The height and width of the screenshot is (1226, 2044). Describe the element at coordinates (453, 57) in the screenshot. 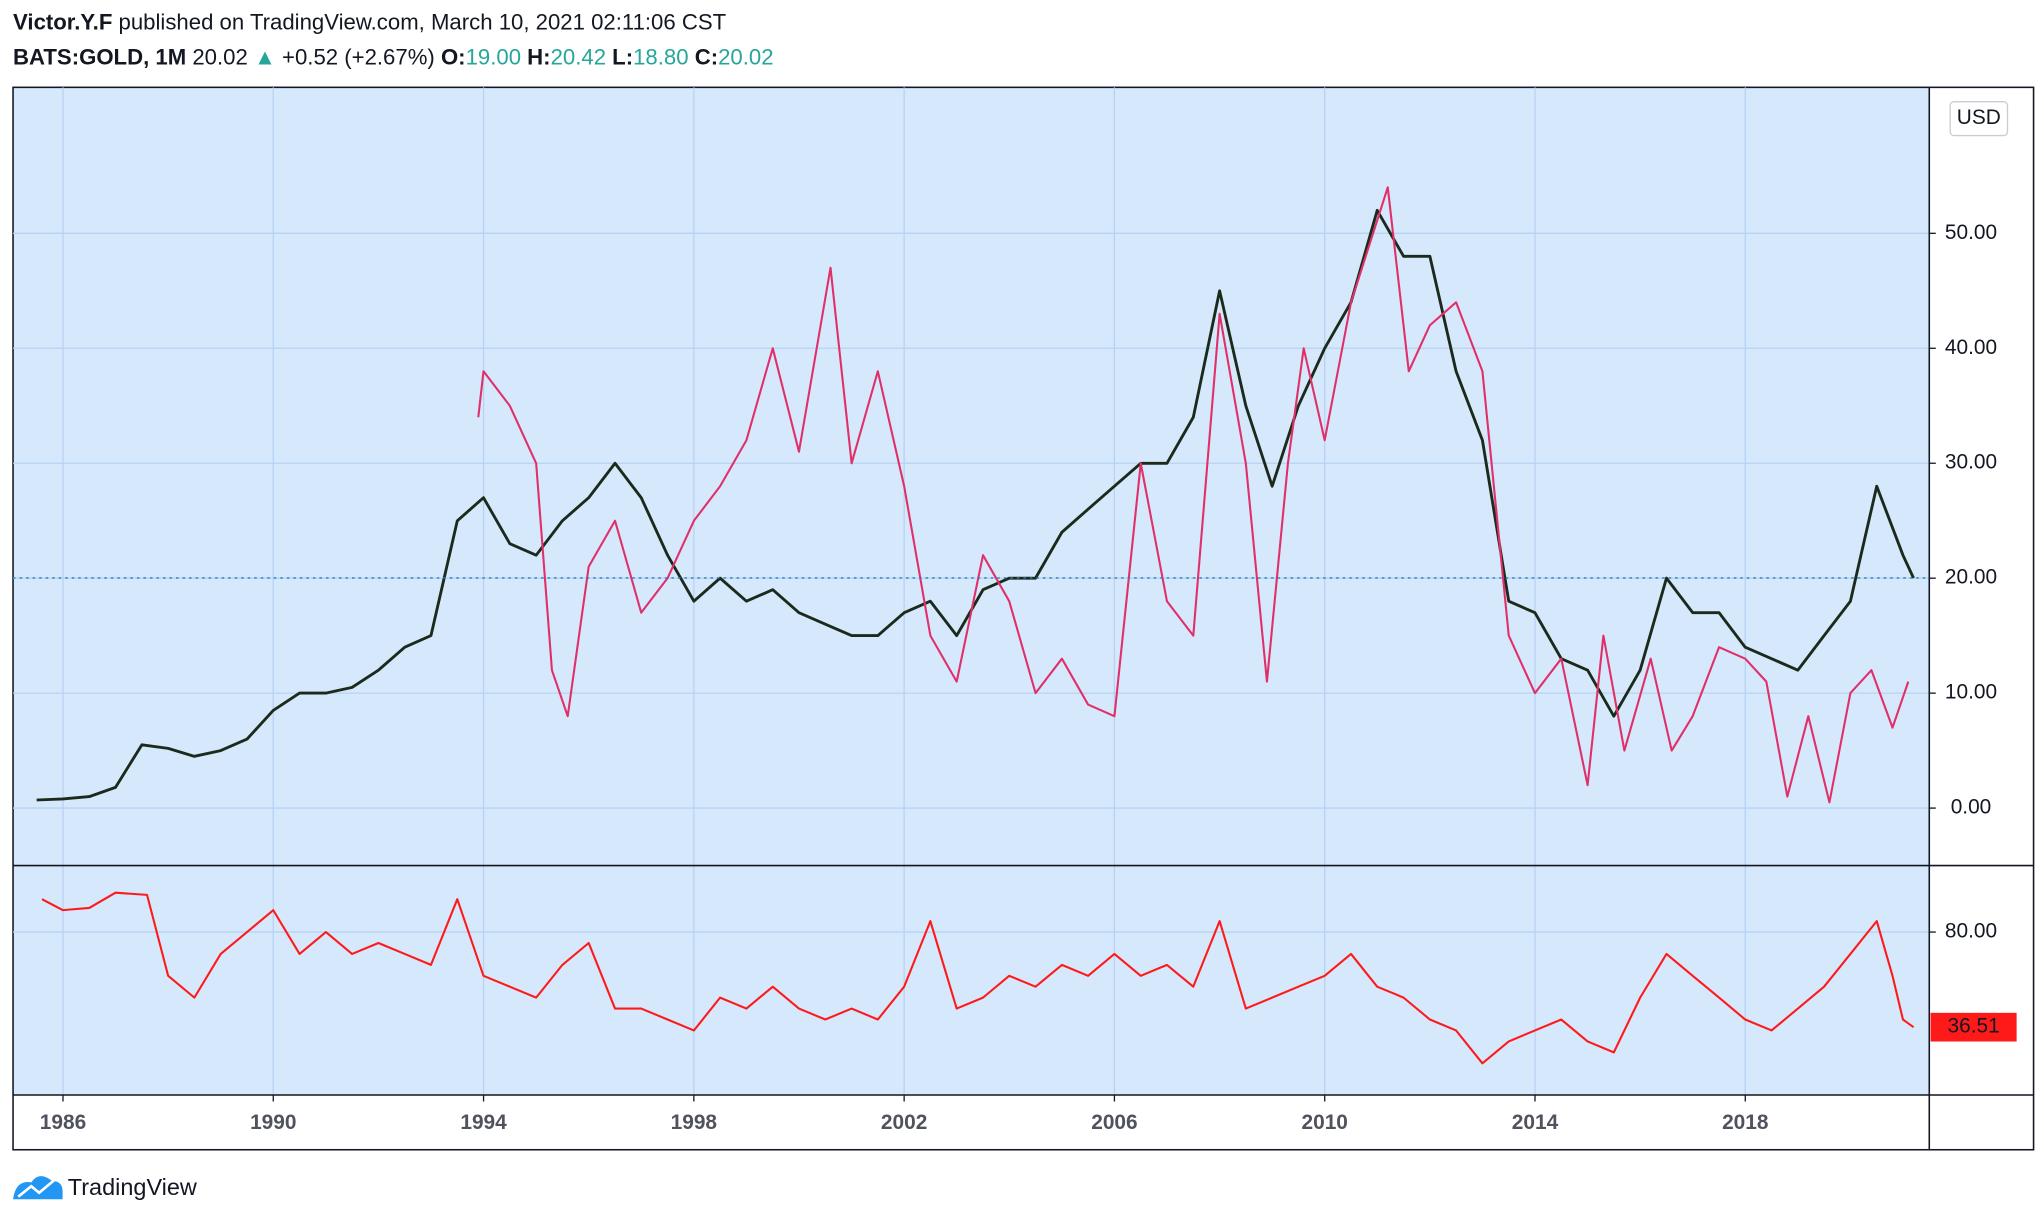

I see `ohlc-label: O:` at that location.